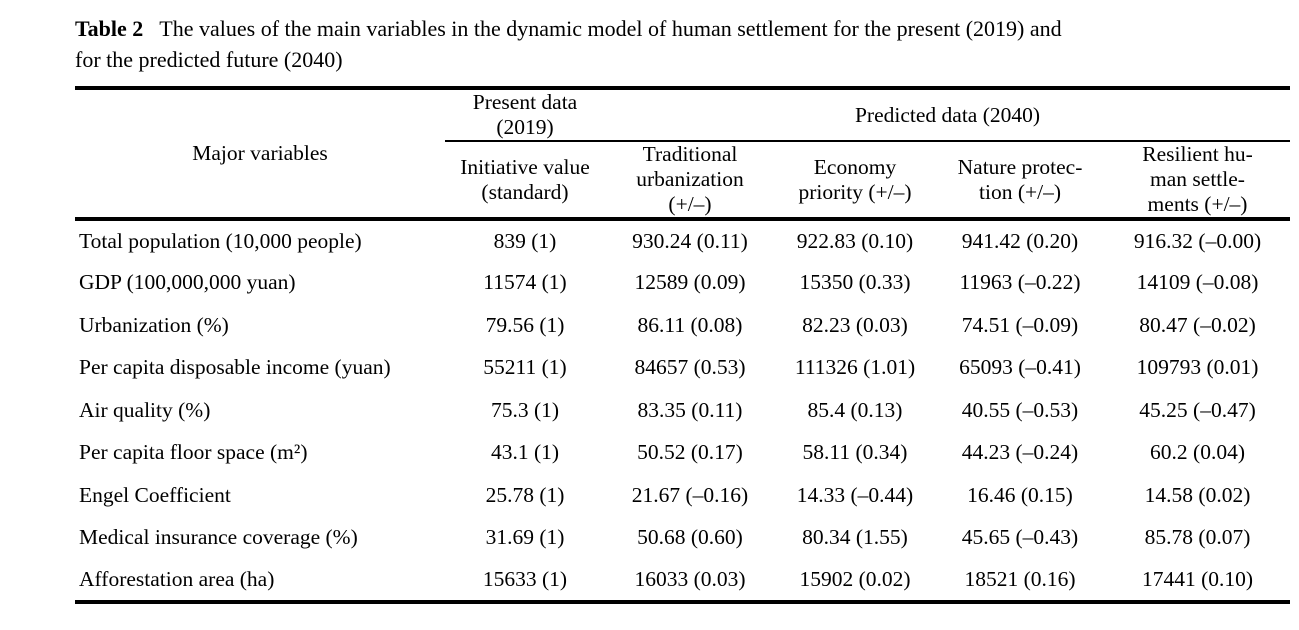  What do you see at coordinates (525, 240) in the screenshot?
I see `value-cell: 839 (1)` at bounding box center [525, 240].